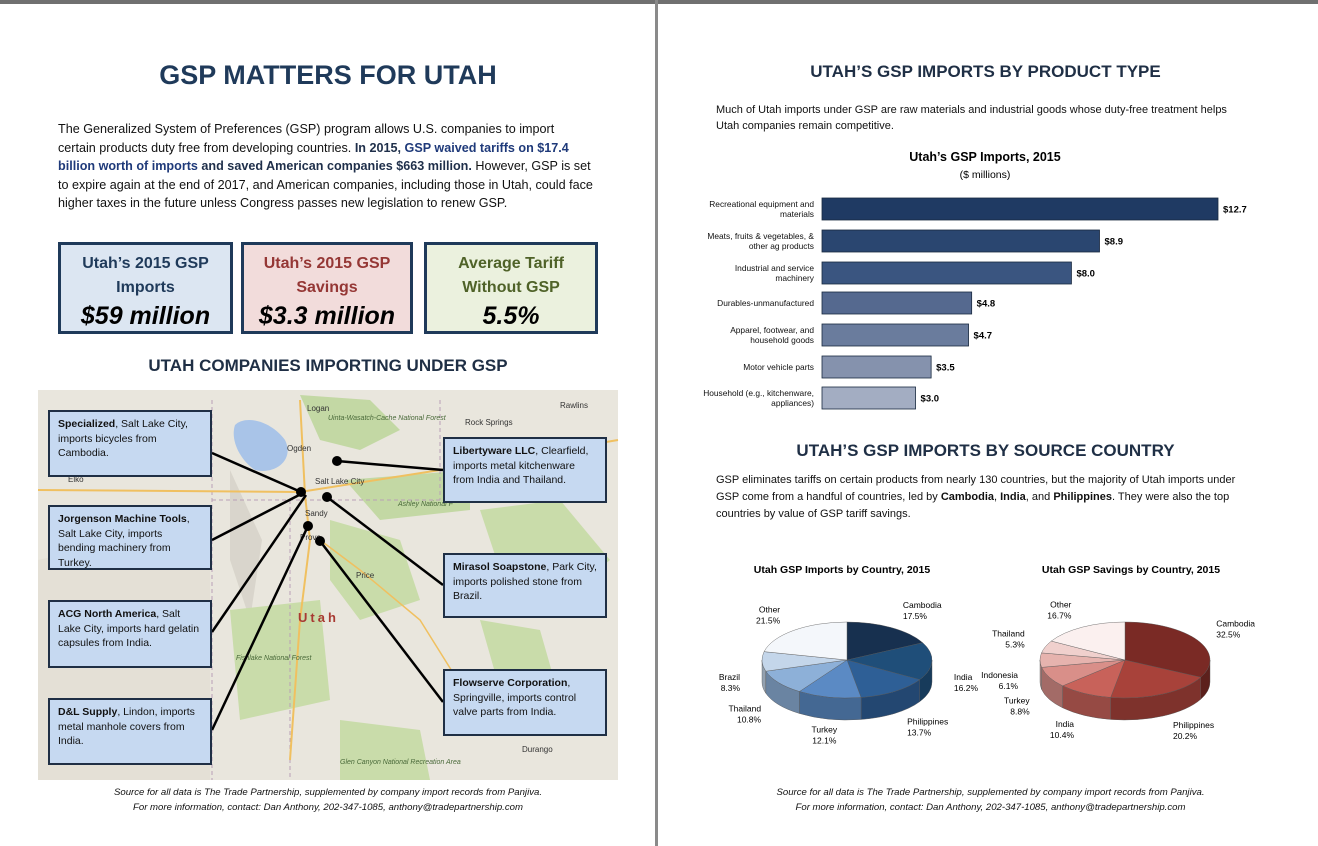 The width and height of the screenshot is (1318, 846). Describe the element at coordinates (274, 658) in the screenshot. I see `map-label: Fishlake National Forest` at that location.